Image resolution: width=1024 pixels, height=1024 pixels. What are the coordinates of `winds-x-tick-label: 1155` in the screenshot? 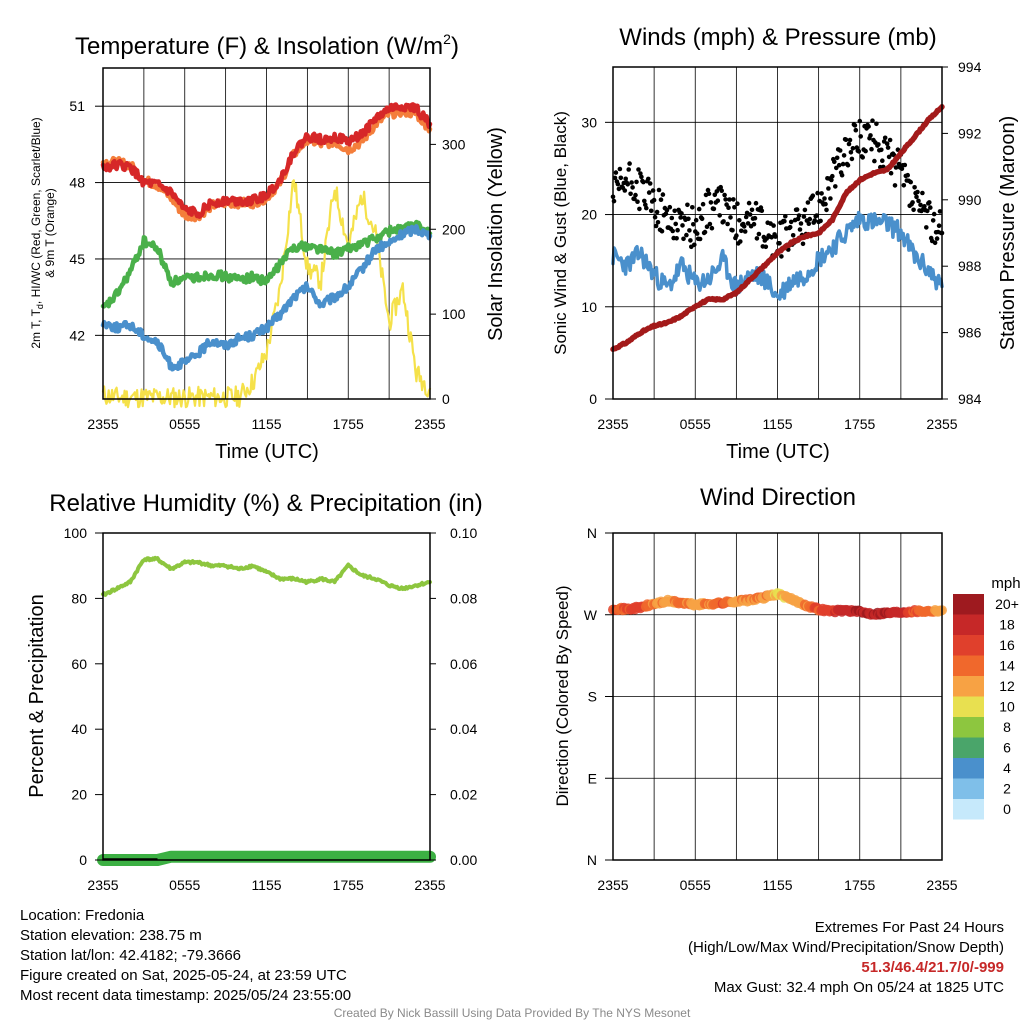 It's located at (777, 424).